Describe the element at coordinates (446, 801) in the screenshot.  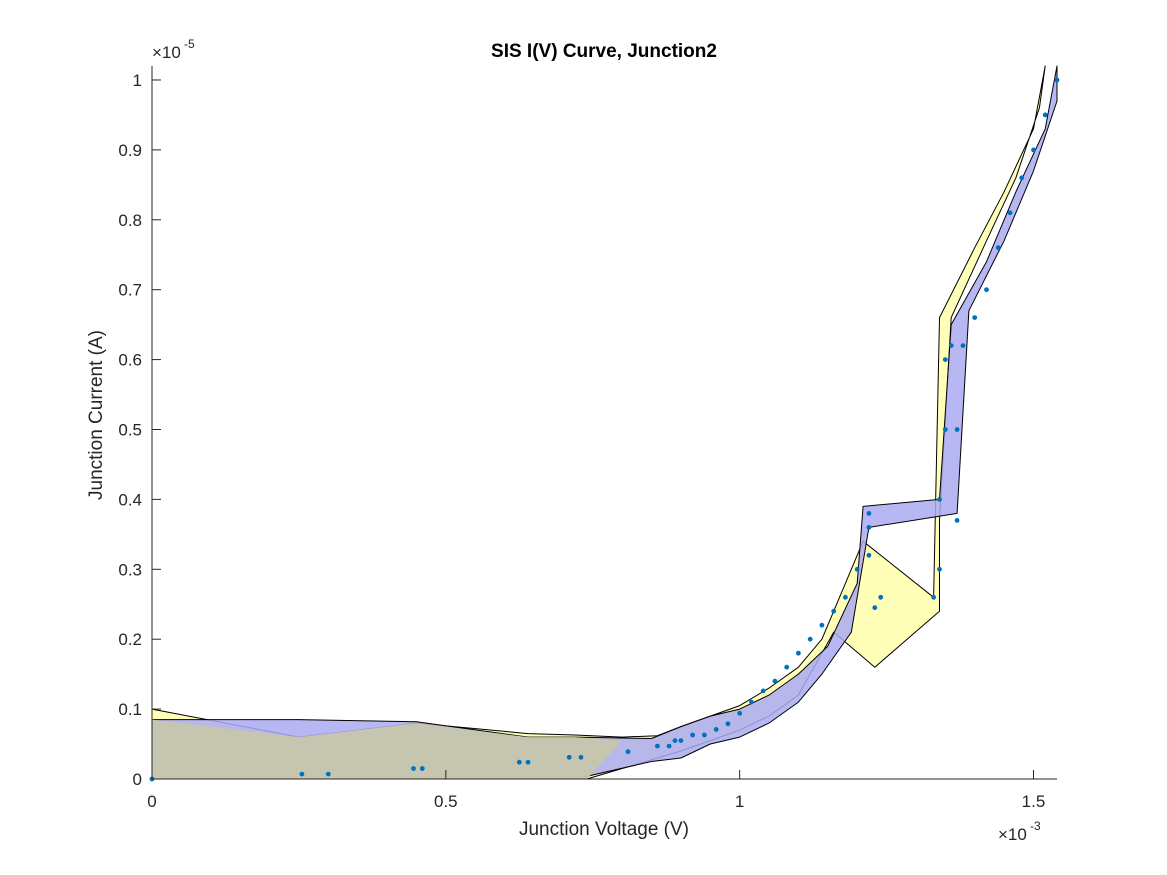
I see `x-tick-label: 0.5` at that location.